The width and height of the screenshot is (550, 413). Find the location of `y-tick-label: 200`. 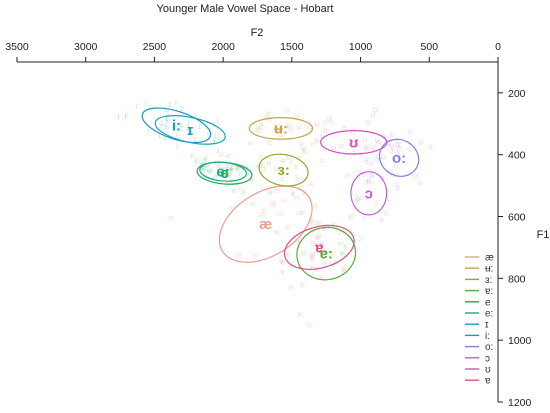

y-tick-label: 200 is located at coordinates (517, 94).